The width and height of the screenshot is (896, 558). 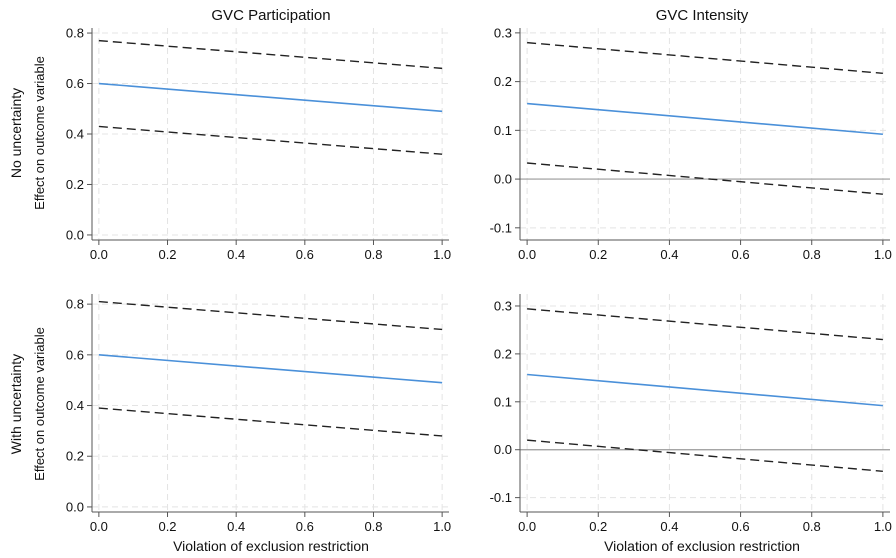 What do you see at coordinates (16, 404) in the screenshot?
I see `row-label-with-uncertainty: With uncertainty` at bounding box center [16, 404].